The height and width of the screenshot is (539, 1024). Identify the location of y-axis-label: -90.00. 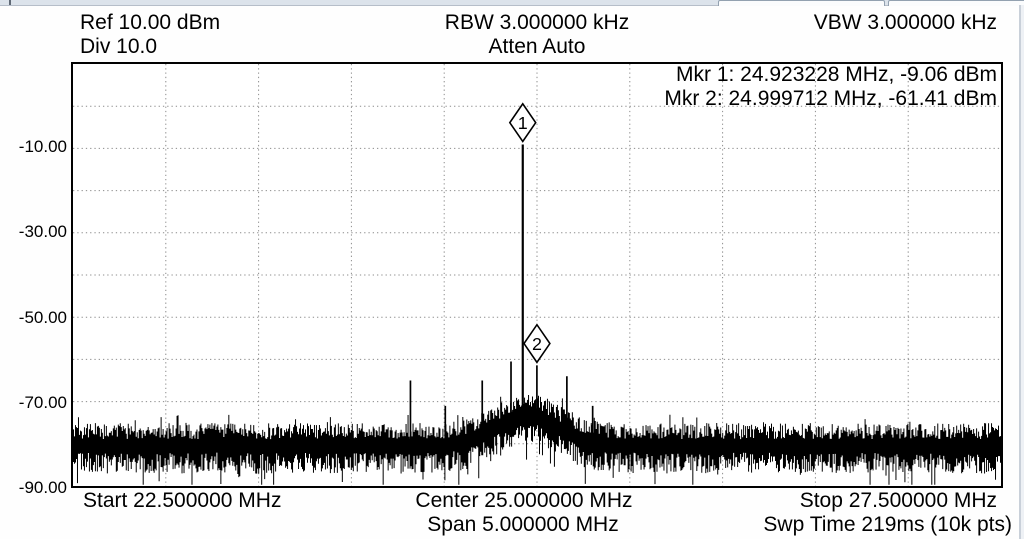
(42, 487).